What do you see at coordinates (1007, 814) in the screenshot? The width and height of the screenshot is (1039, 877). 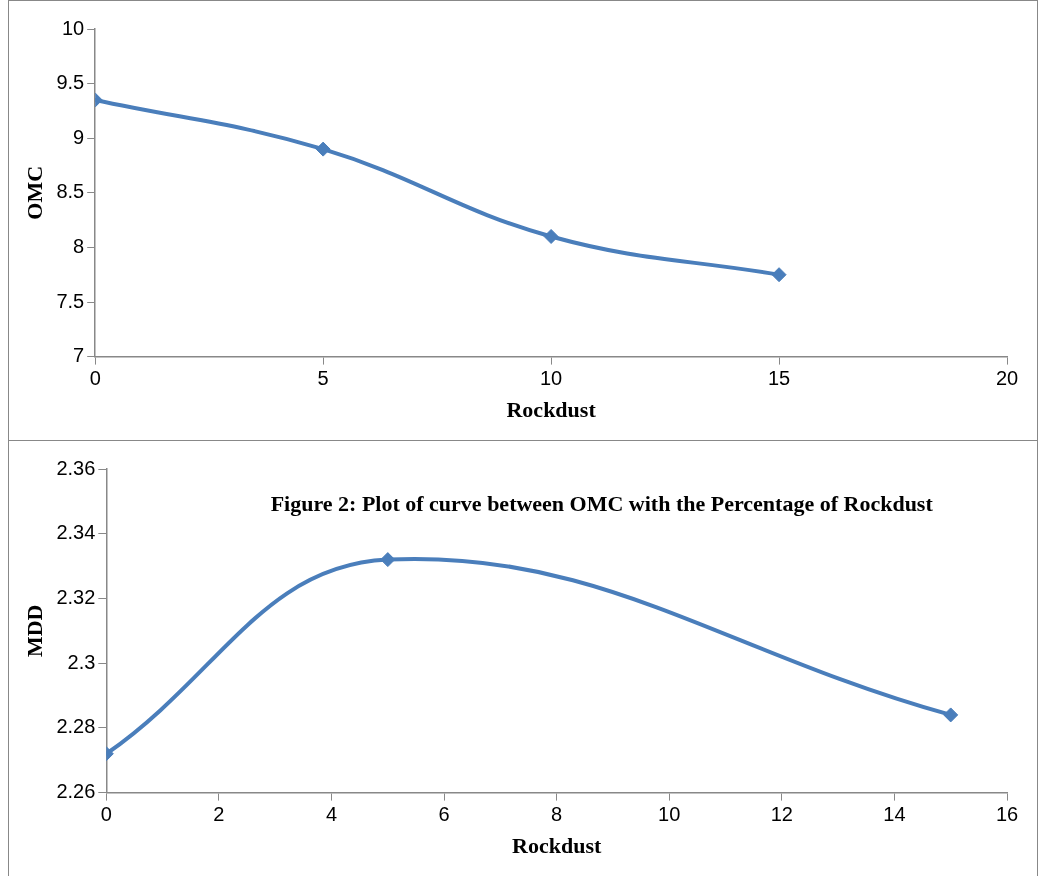 I see `x-tick-label: 16` at bounding box center [1007, 814].